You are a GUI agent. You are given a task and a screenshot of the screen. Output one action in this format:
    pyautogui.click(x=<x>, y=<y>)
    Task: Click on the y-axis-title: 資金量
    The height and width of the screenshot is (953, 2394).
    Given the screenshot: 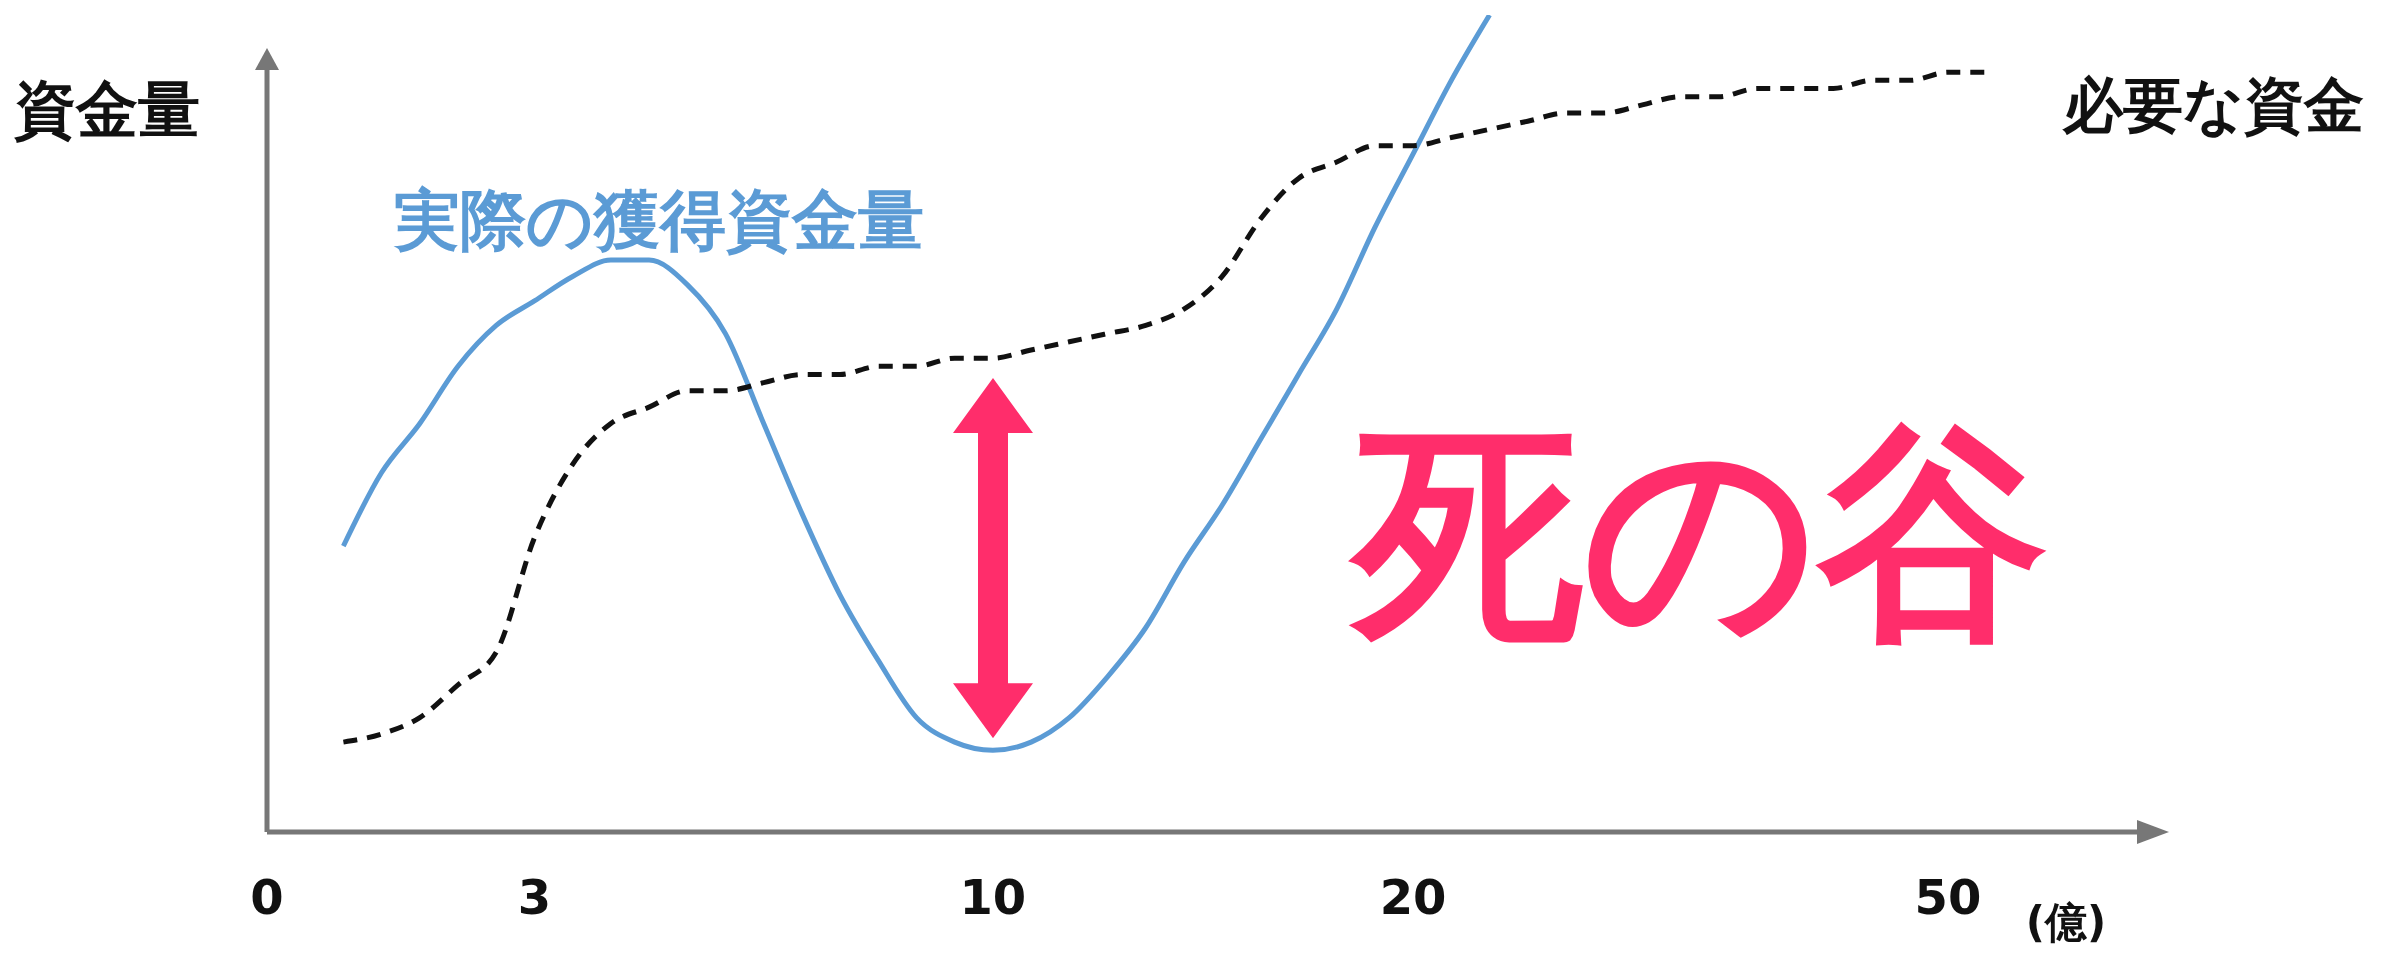 What is the action you would take?
    pyautogui.click(x=107, y=110)
    